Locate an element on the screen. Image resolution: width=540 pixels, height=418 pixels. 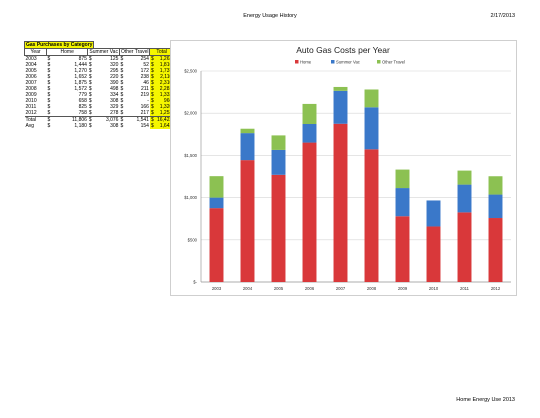
x-tick-label: 2008 is located at coordinates (372, 288).